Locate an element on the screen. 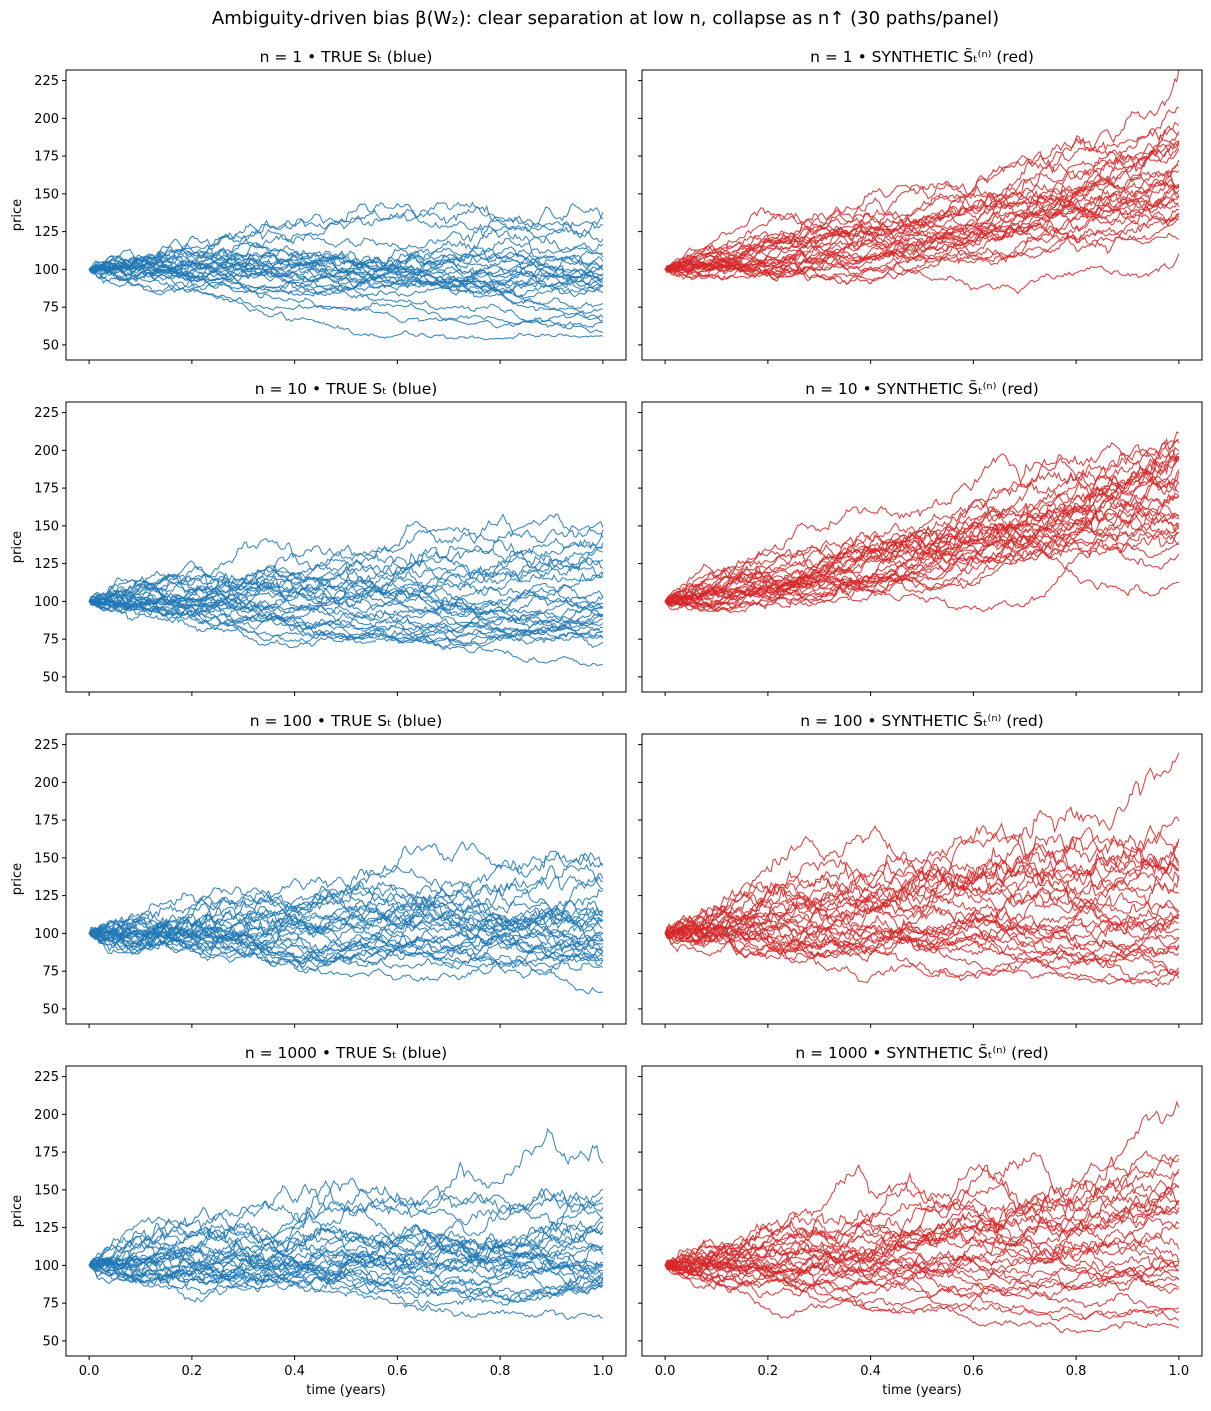 This screenshot has height=1411, width=1211. panel-title: n = 100 • TRUE Sₜ (blue) is located at coordinates (346, 721).